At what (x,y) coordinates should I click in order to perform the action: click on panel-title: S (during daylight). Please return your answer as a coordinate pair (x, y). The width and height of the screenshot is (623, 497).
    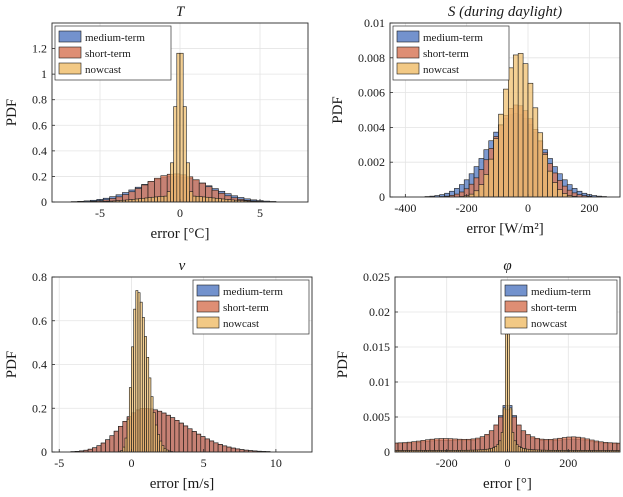
    Looking at the image, I should click on (505, 12).